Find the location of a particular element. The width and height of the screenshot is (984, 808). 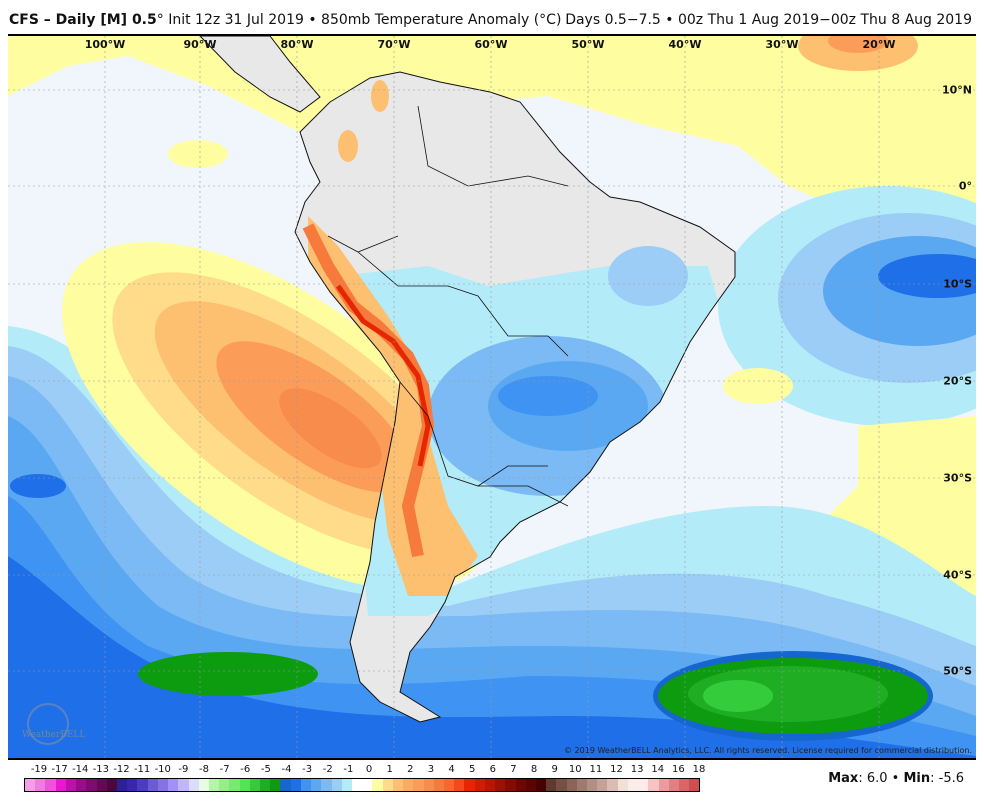

lon-label: 40°W is located at coordinates (685, 44).